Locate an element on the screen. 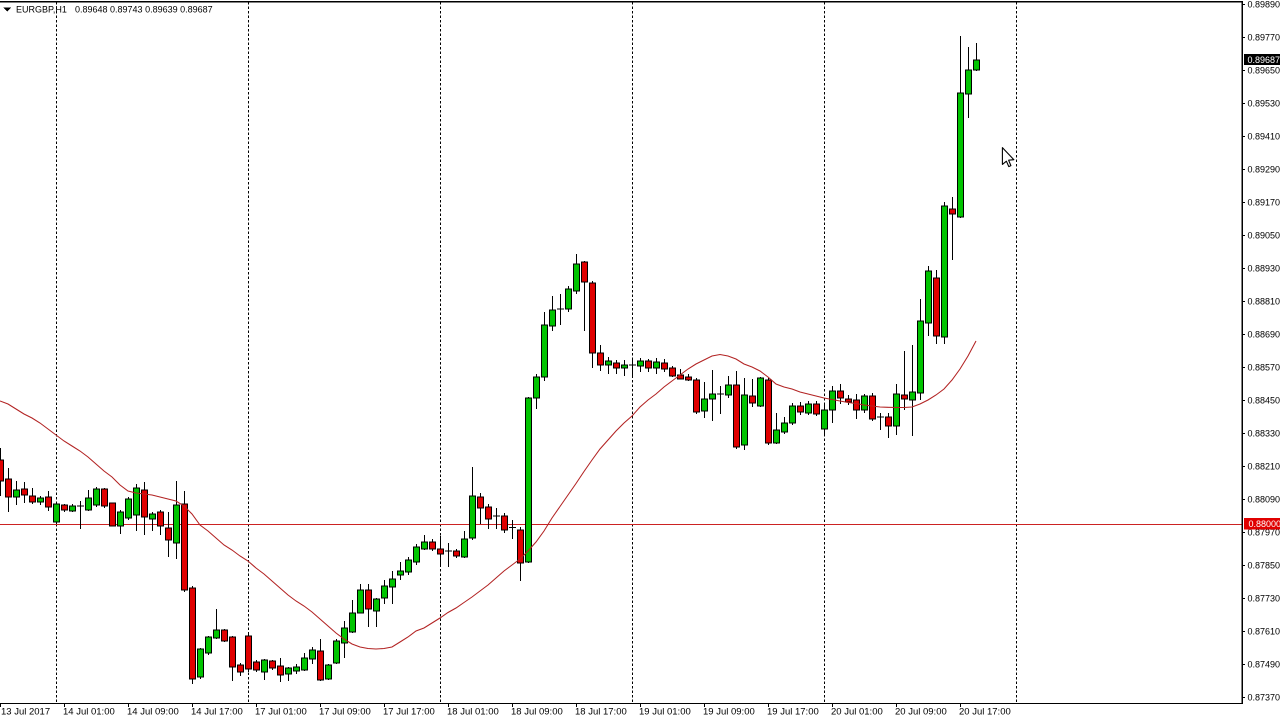 The image size is (1280, 720). svg-text: 17 Jul 17:00 is located at coordinates (409, 712).